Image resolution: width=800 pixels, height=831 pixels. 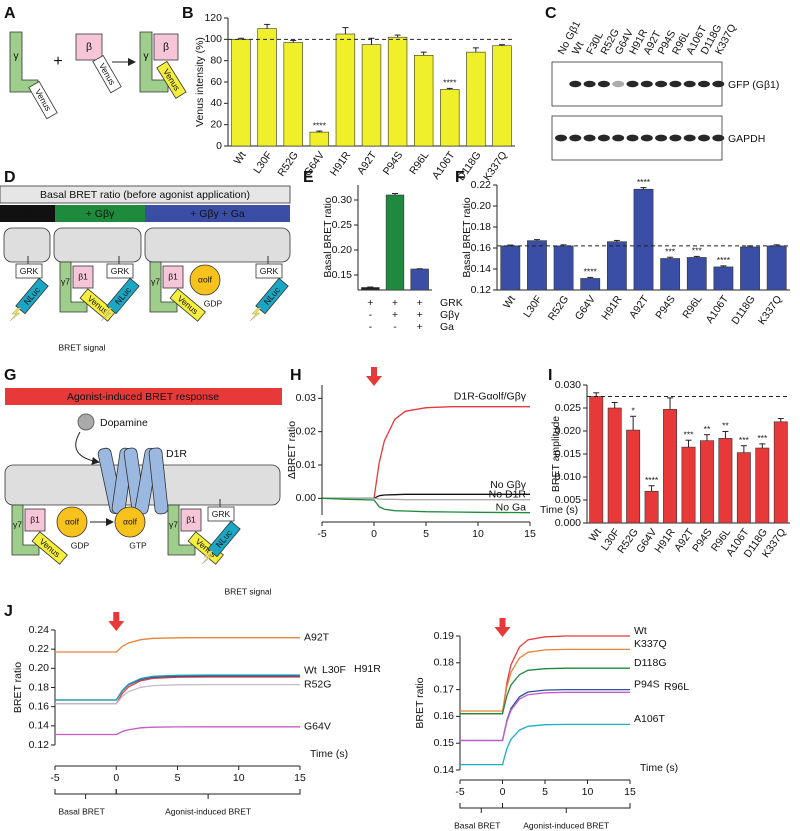 What do you see at coordinates (255, 314) in the screenshot?
I see `light-bolt` at bounding box center [255, 314].